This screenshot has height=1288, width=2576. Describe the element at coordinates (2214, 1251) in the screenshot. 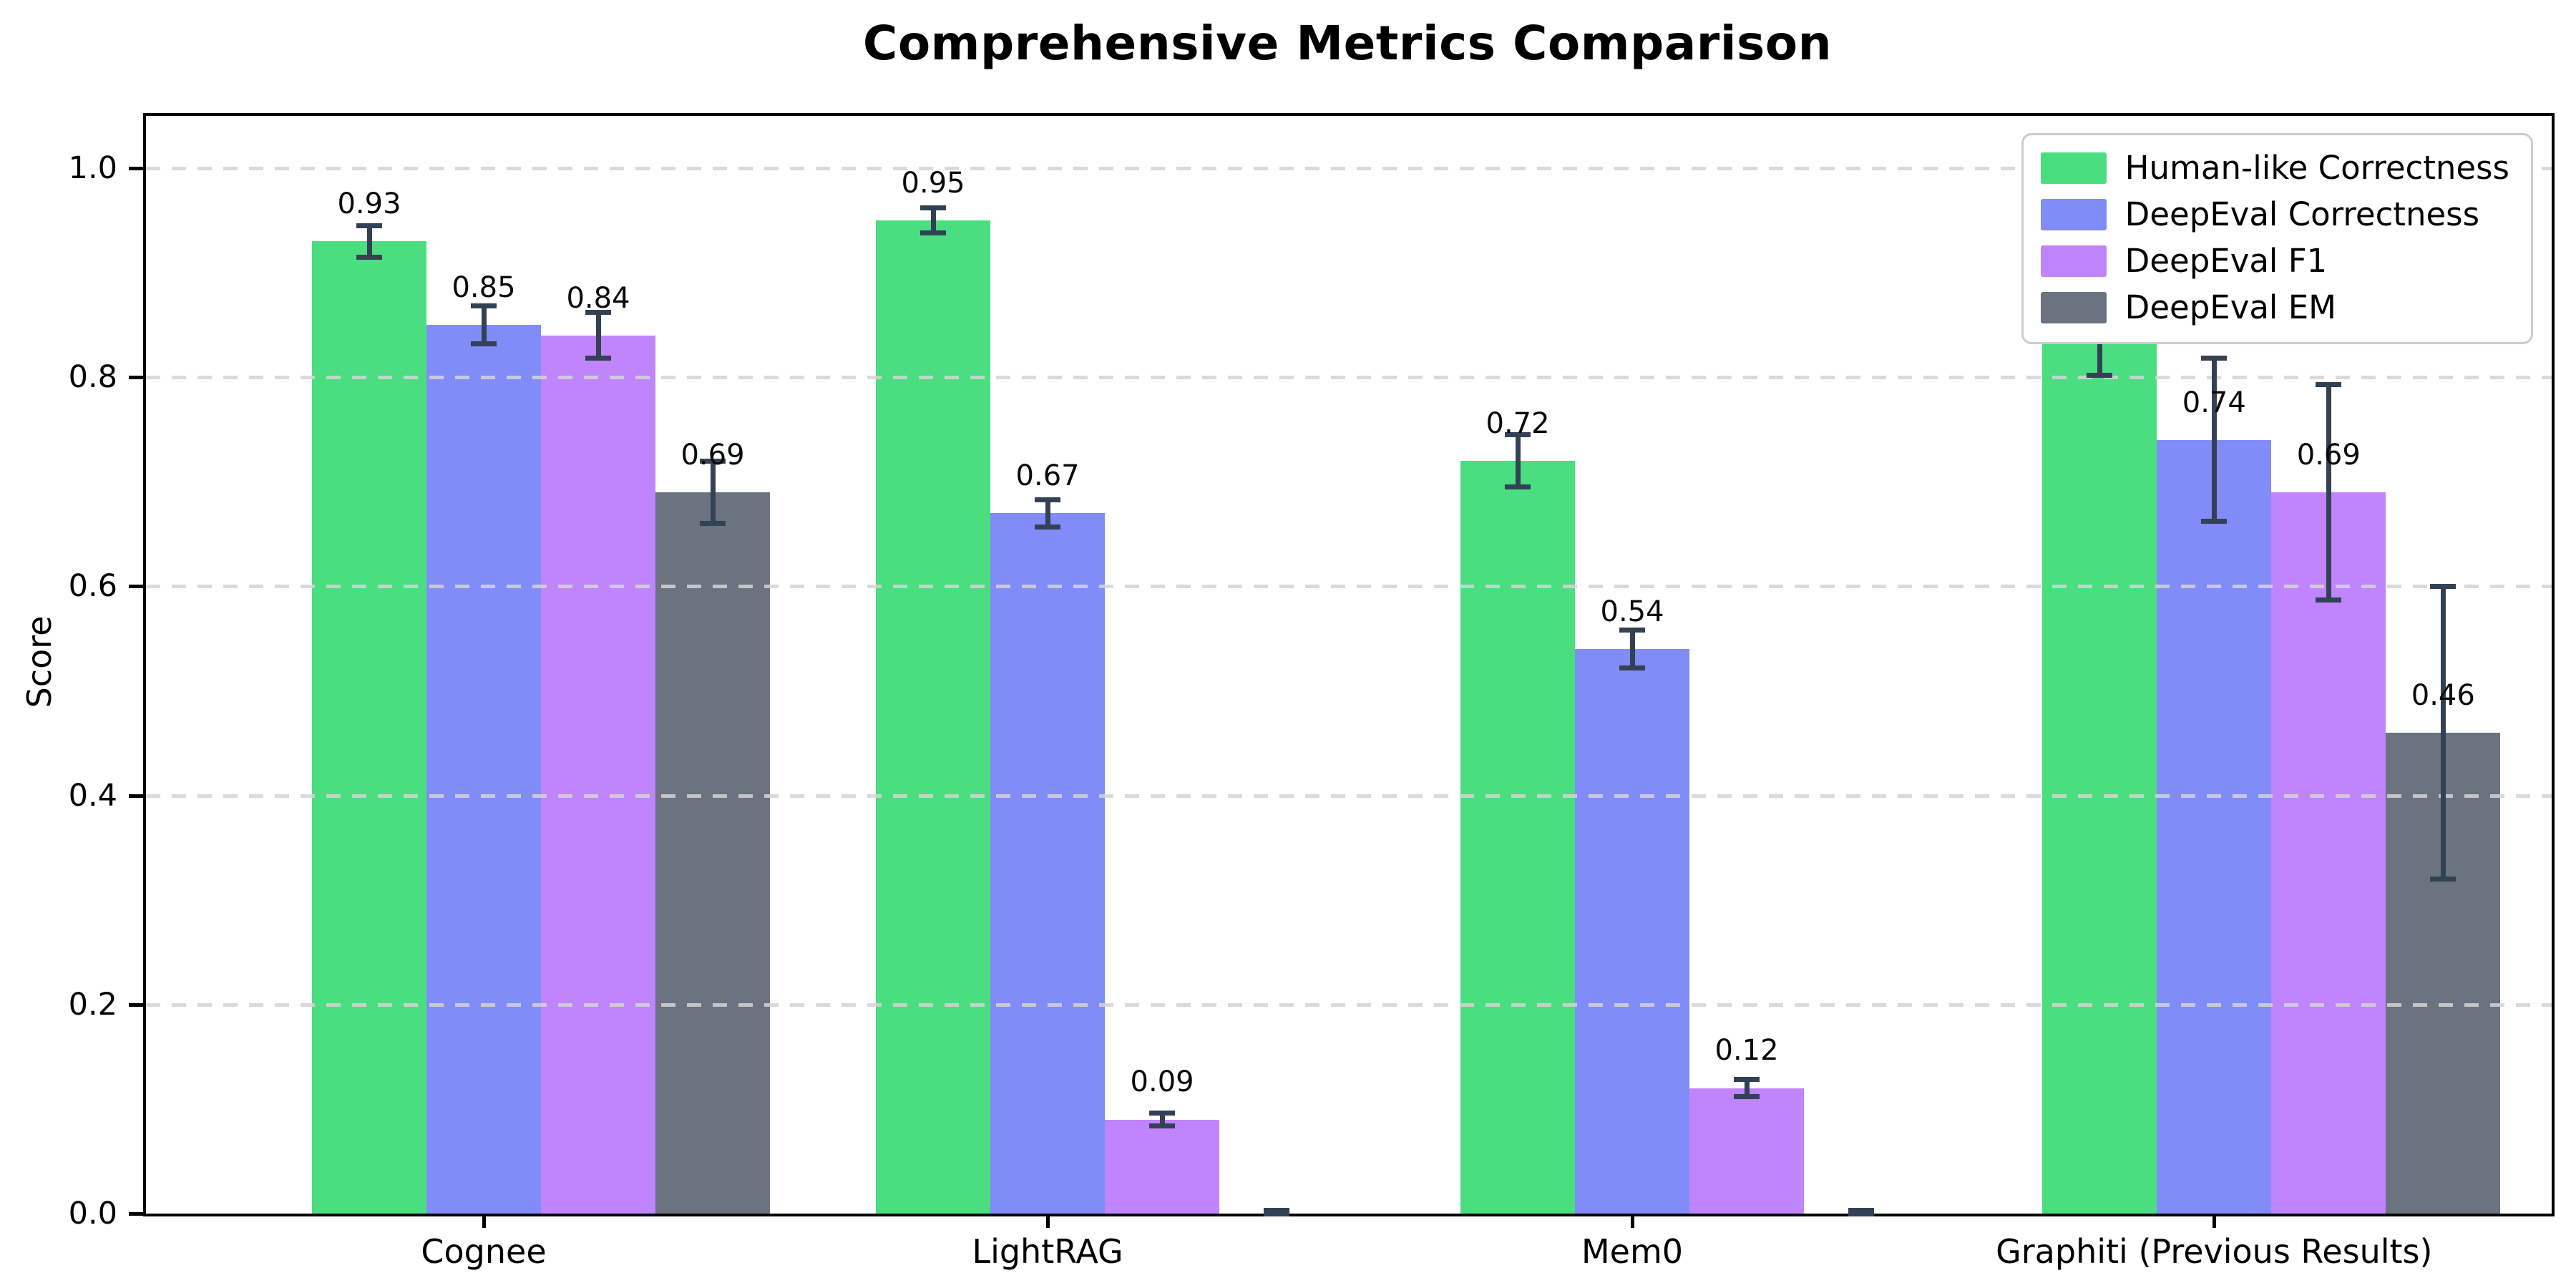

I see `x-tick-label-graphiti-previous-results: Graphiti (Previous Results)` at that location.